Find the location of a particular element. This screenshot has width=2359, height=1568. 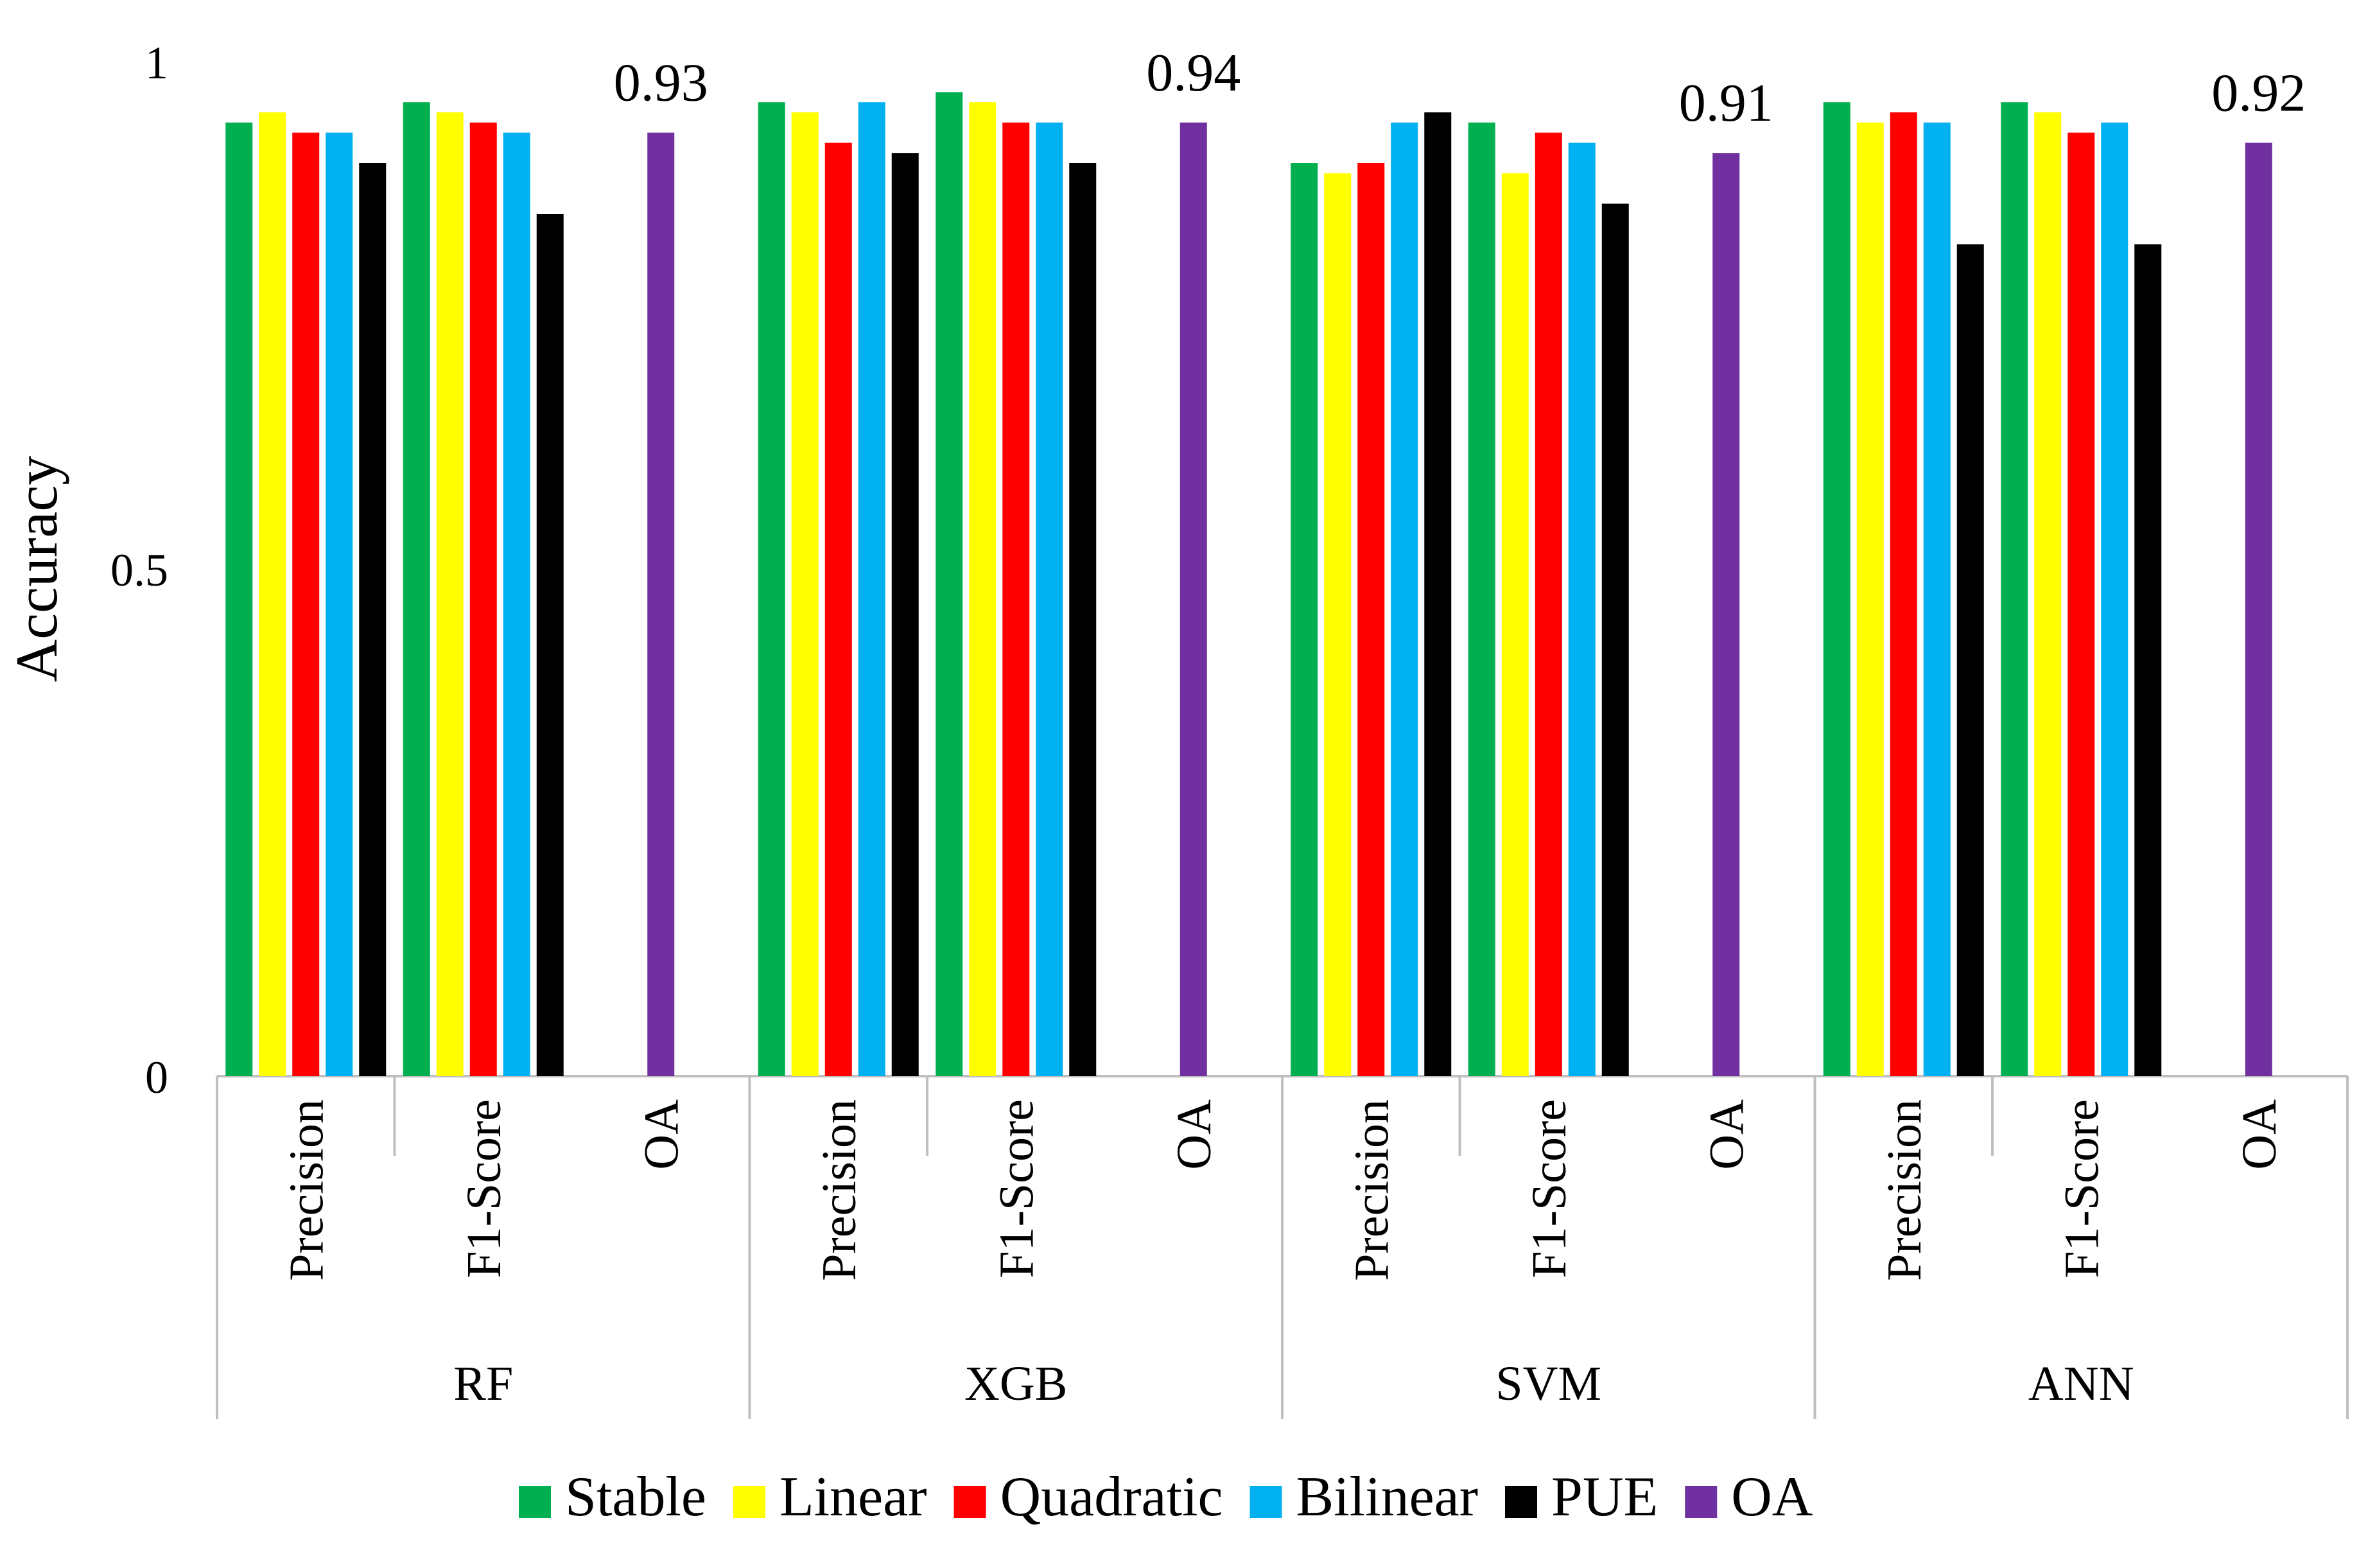

bar-svm-f1-score-bilinear is located at coordinates (1582, 609).